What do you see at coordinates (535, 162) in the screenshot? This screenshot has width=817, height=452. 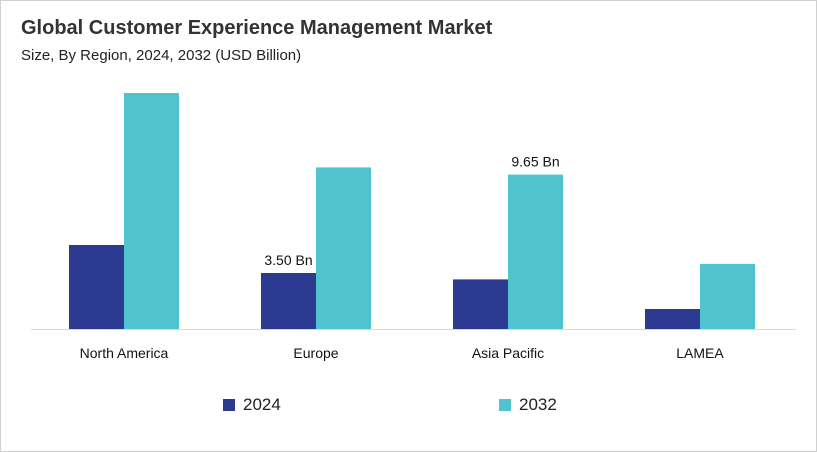 I see `data-label: 9.65 Bn` at bounding box center [535, 162].